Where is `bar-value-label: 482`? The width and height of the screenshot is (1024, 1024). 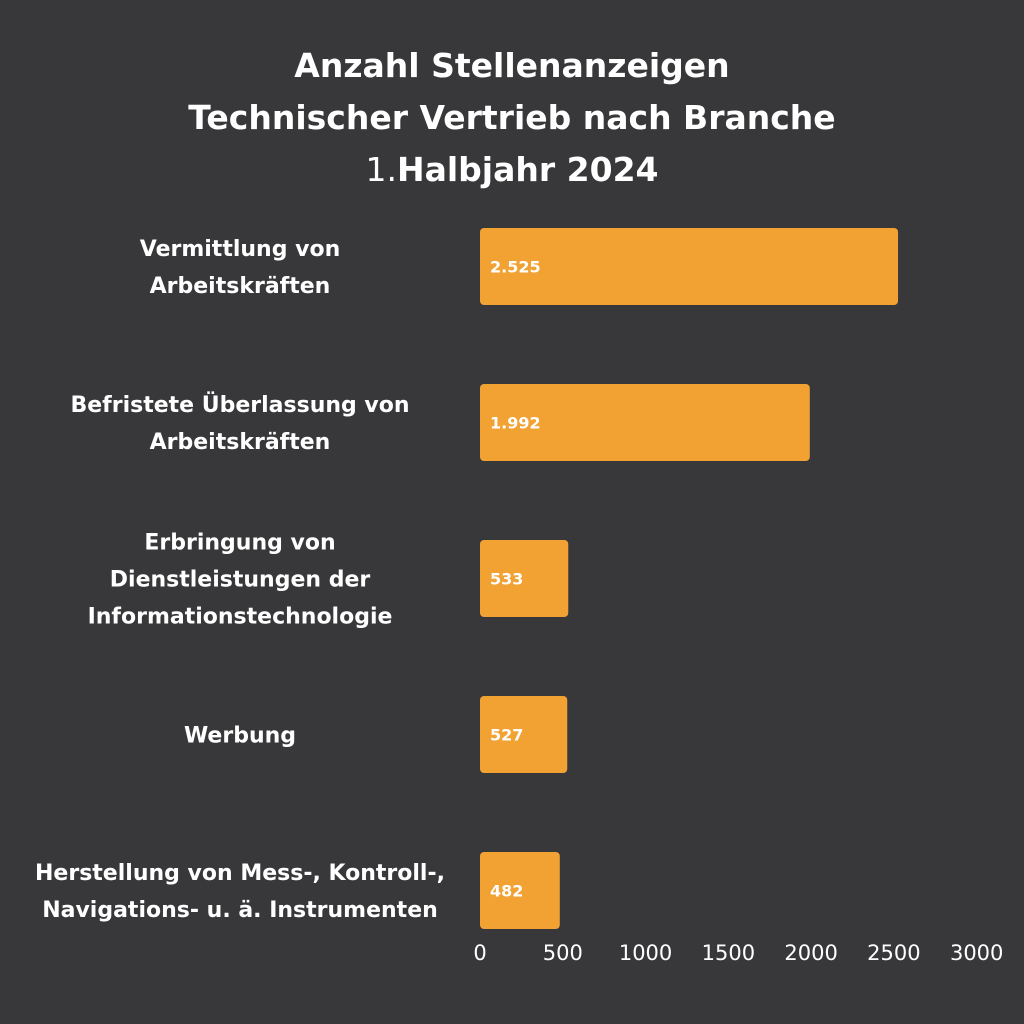 bar-value-label: 482 is located at coordinates (506, 891).